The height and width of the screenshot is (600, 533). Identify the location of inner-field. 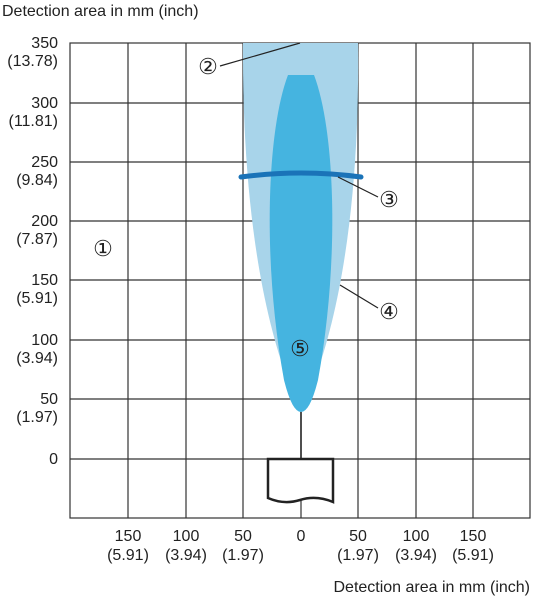
(301, 243).